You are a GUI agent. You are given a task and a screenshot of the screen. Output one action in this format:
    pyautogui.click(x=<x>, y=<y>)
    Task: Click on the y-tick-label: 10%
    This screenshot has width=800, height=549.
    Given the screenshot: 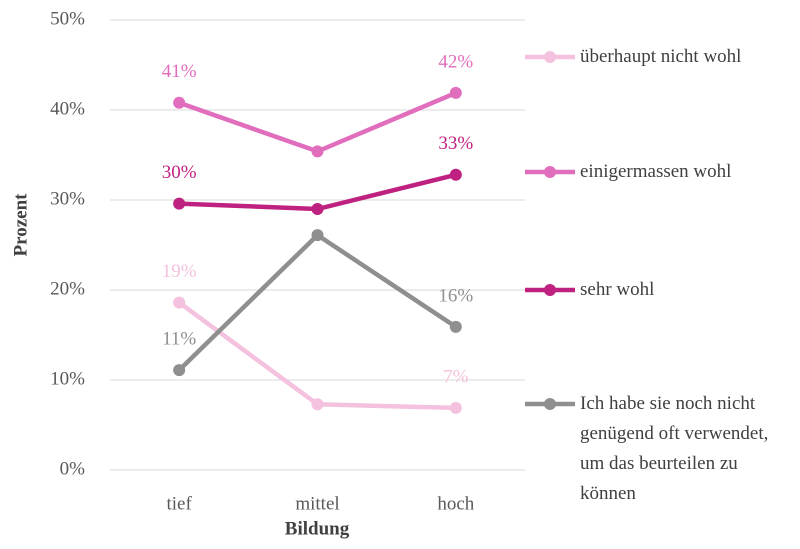 What is the action you would take?
    pyautogui.click(x=67, y=378)
    